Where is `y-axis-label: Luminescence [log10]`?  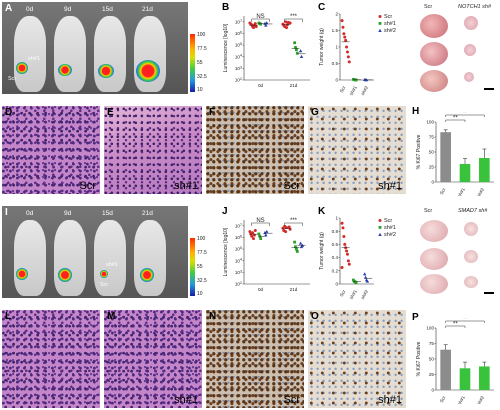
y-axis-label: Luminescence [log10] is located at coordinates (226, 251).